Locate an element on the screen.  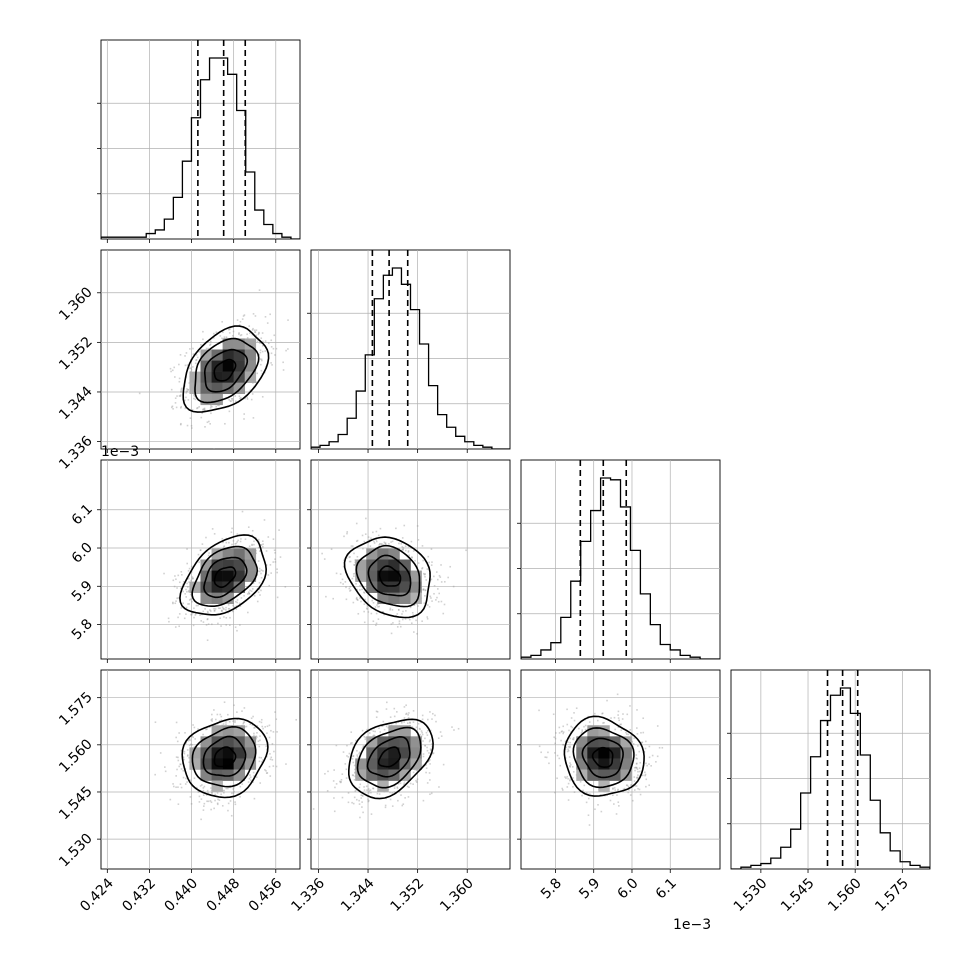
x-tick-label-2-2: 6.0 is located at coordinates (628, 888).